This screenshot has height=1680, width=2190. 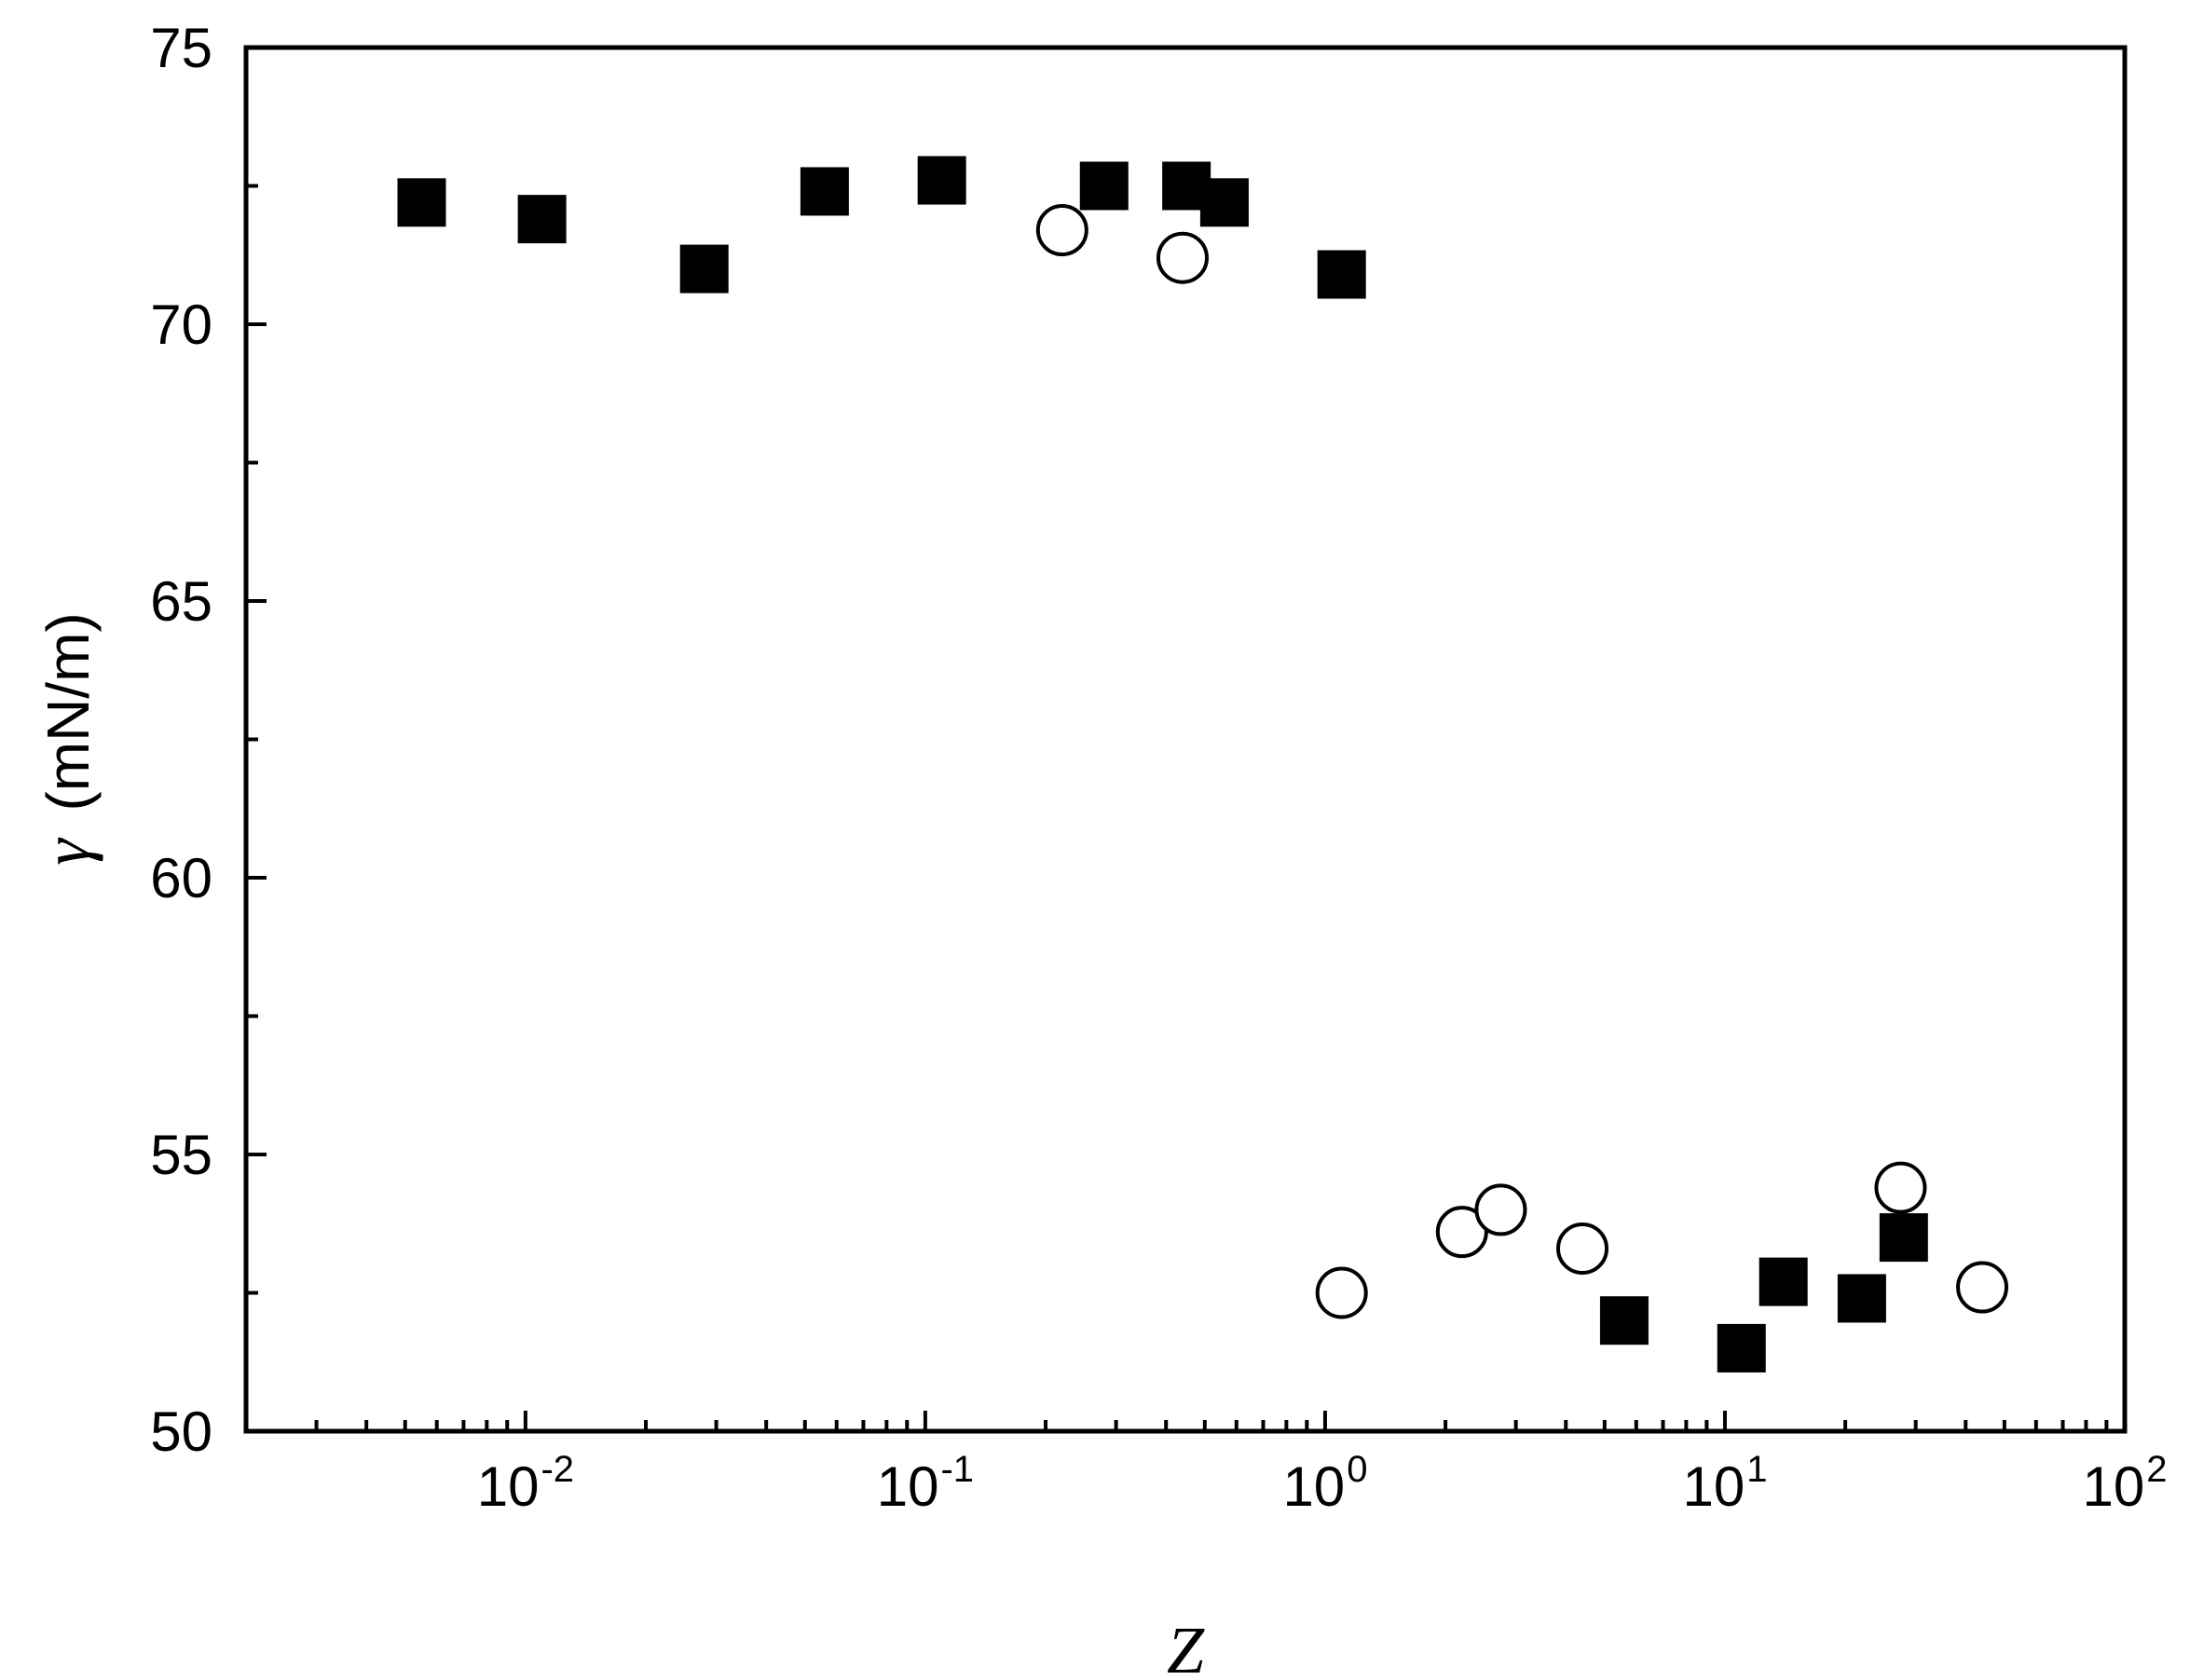 I want to click on y-tick-label: 60, so click(x=181, y=878).